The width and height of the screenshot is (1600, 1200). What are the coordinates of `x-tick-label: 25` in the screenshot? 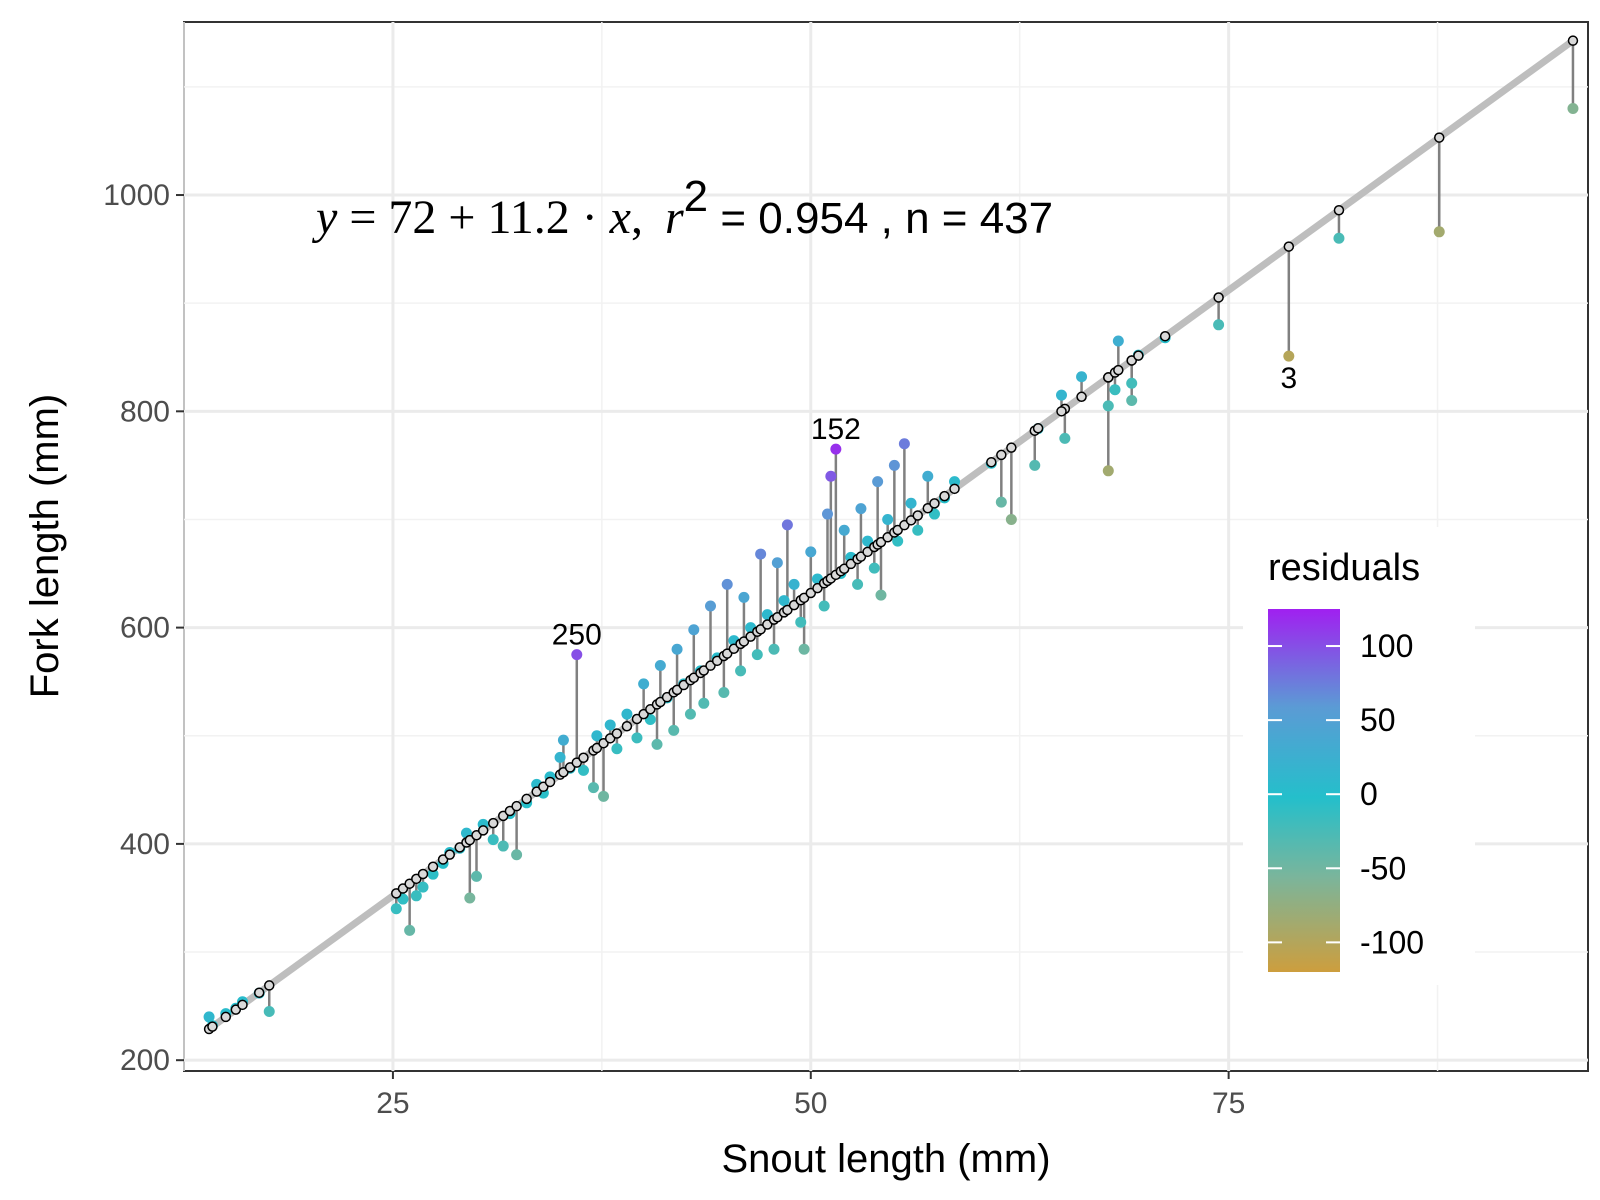 It's located at (392, 1103).